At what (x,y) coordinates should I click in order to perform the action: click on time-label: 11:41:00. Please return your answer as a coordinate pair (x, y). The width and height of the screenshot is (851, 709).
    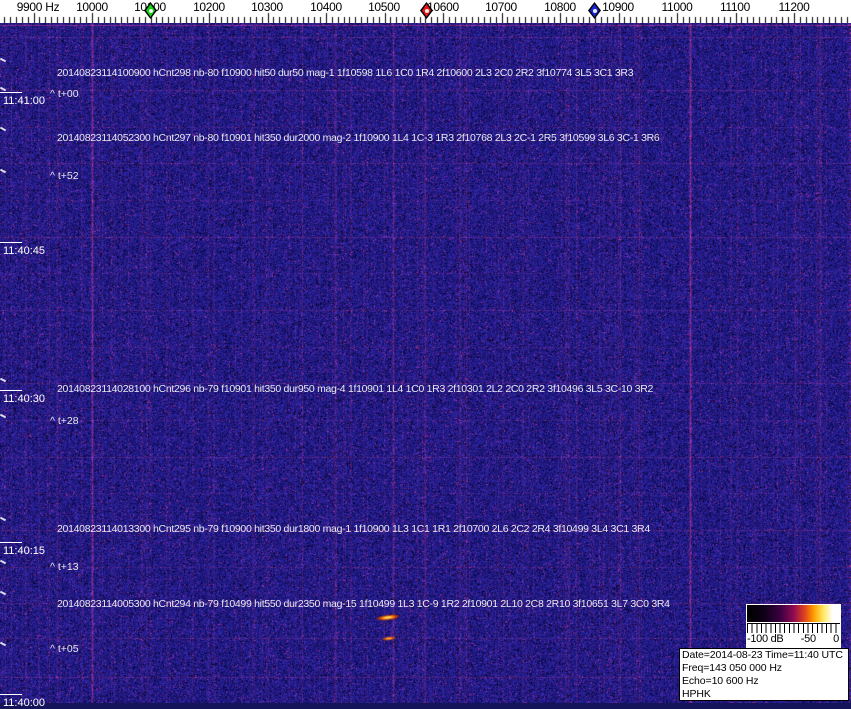
    Looking at the image, I should click on (24, 101).